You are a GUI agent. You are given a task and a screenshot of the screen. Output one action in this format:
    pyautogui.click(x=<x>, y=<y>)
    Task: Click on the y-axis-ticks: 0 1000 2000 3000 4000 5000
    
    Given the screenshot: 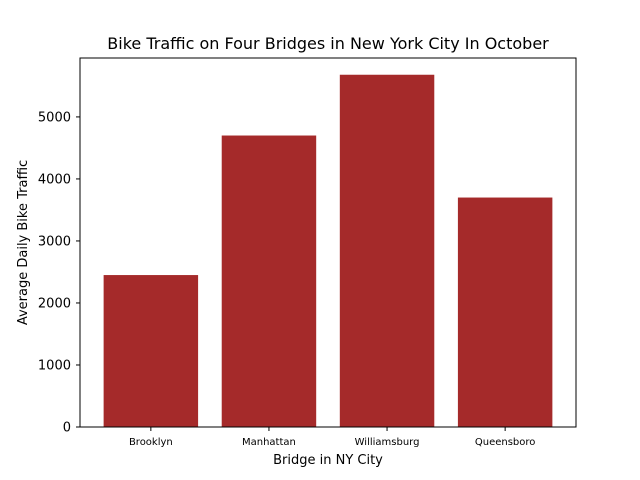 What is the action you would take?
    pyautogui.click(x=59, y=273)
    